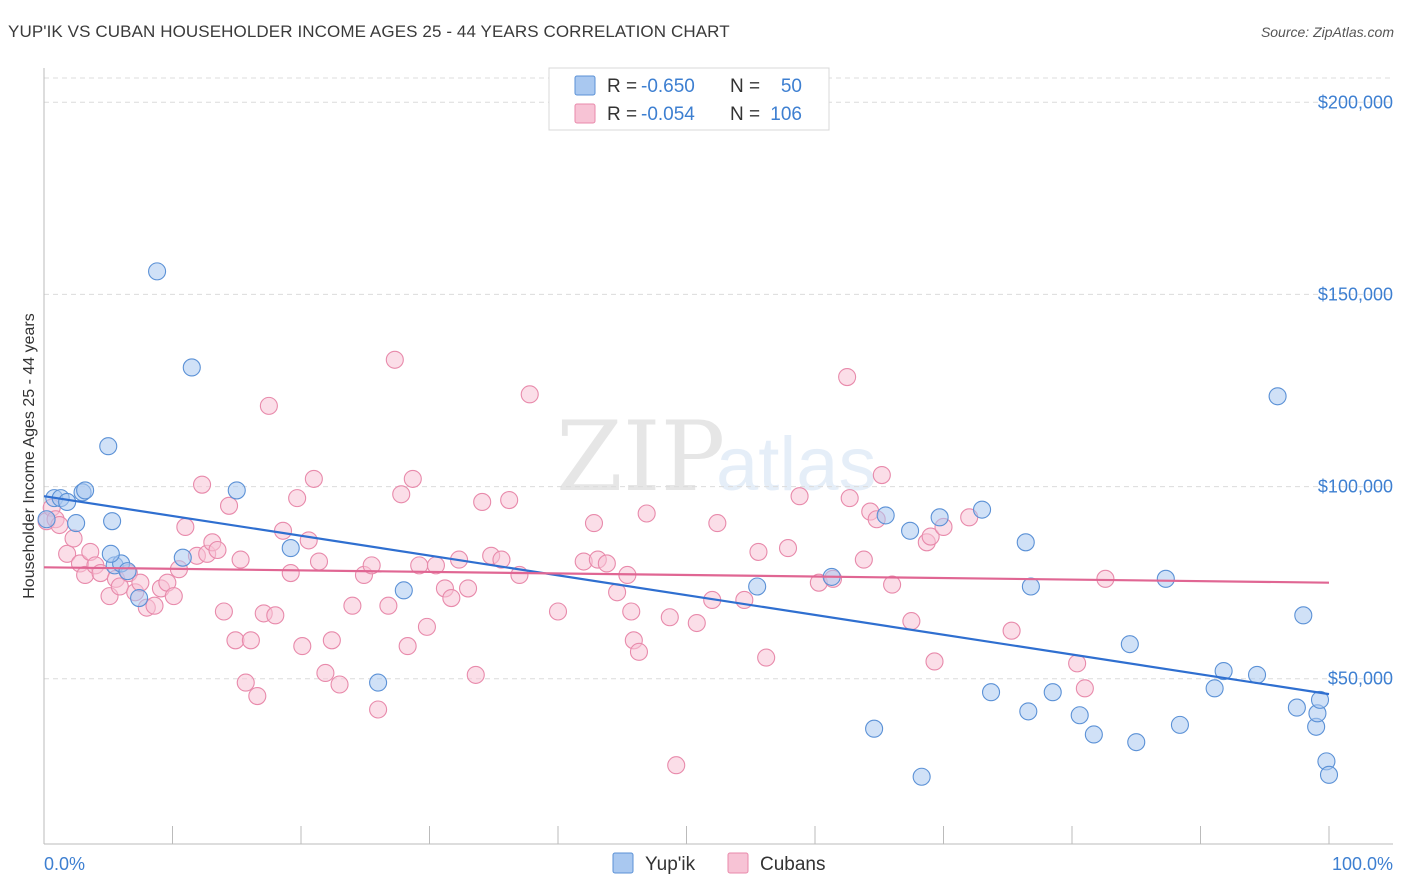  Describe the element at coordinates (793, 864) in the screenshot. I see `legend-cubans-label: Cubans` at that location.